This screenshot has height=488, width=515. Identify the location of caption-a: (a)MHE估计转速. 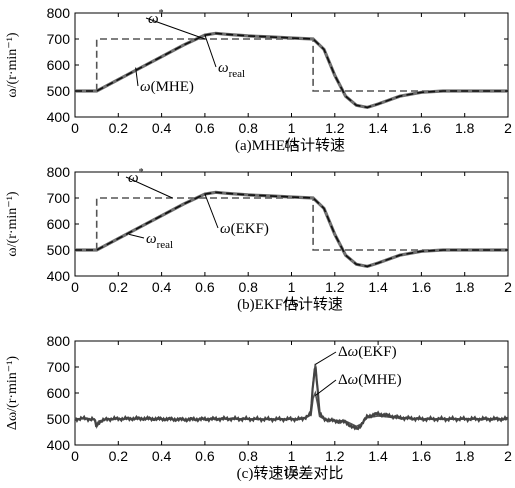
(290, 145).